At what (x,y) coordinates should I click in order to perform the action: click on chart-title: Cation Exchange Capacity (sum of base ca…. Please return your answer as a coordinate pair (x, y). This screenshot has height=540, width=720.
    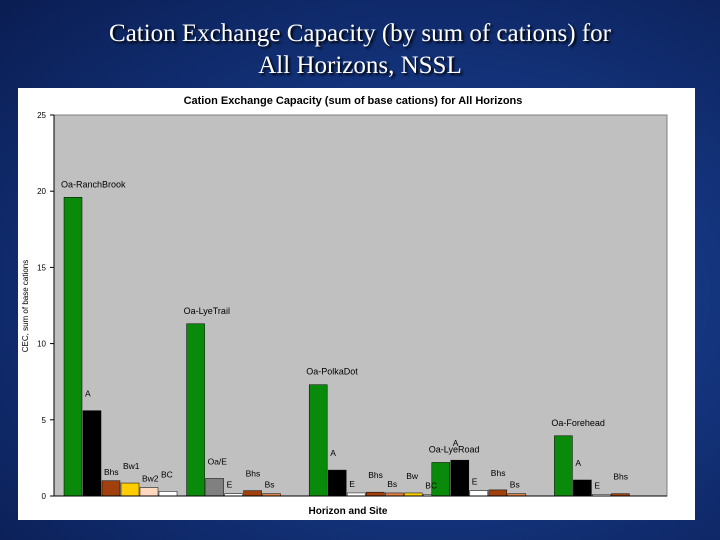
    Looking at the image, I should click on (353, 101).